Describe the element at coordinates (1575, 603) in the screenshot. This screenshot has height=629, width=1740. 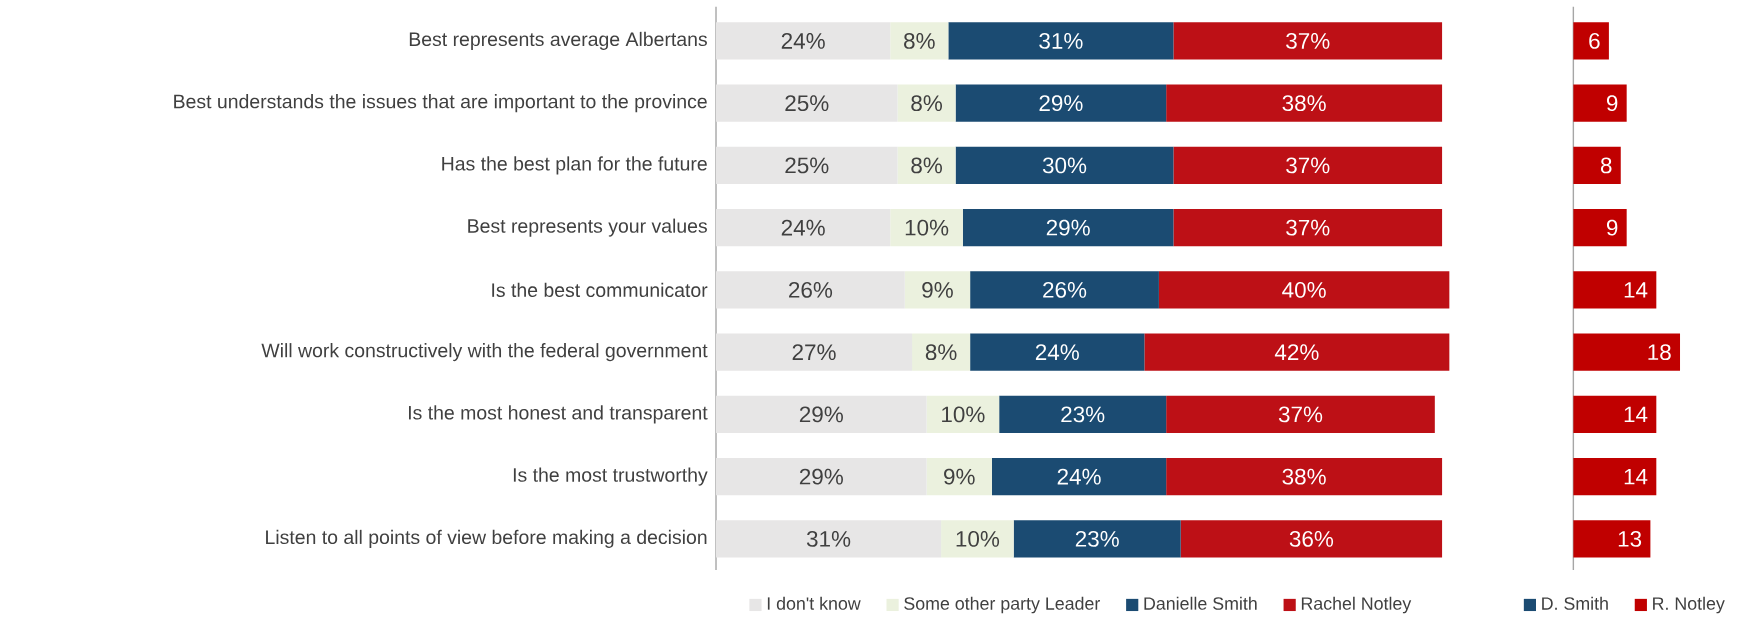
I see `legend-label: D. Smith` at that location.